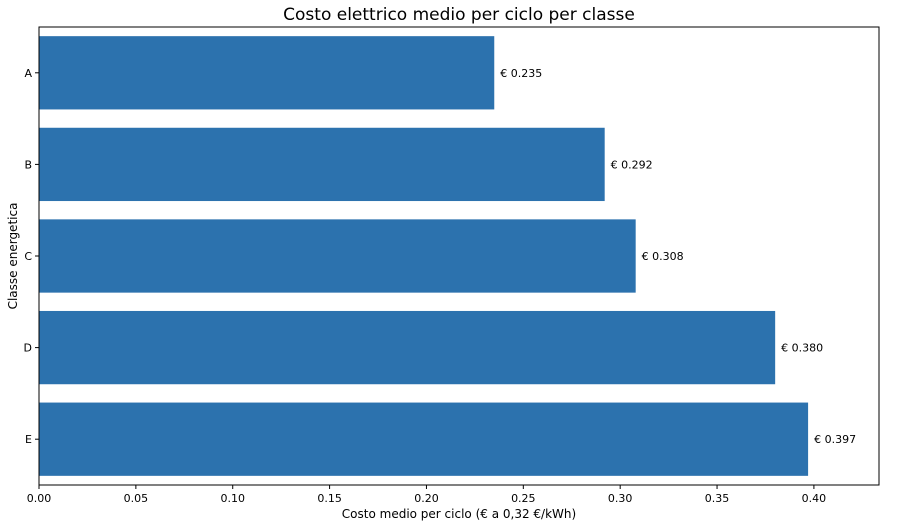 Image resolution: width=900 pixels, height=532 pixels. Describe the element at coordinates (39, 498) in the screenshot. I see `x-tick-label: 0.00` at that location.